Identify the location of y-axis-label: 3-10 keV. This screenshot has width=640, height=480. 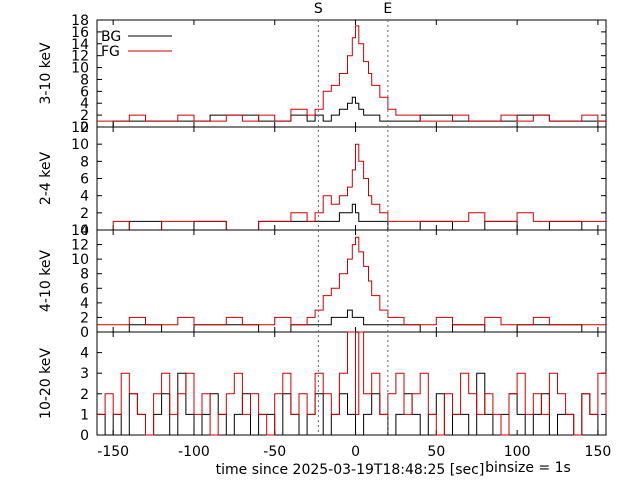
(46, 73).